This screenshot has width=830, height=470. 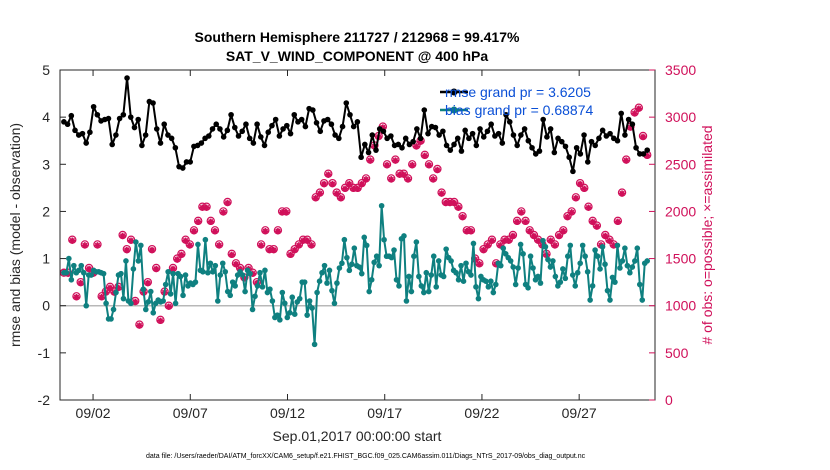 I want to click on y-tick-label: 1, so click(x=46, y=259).